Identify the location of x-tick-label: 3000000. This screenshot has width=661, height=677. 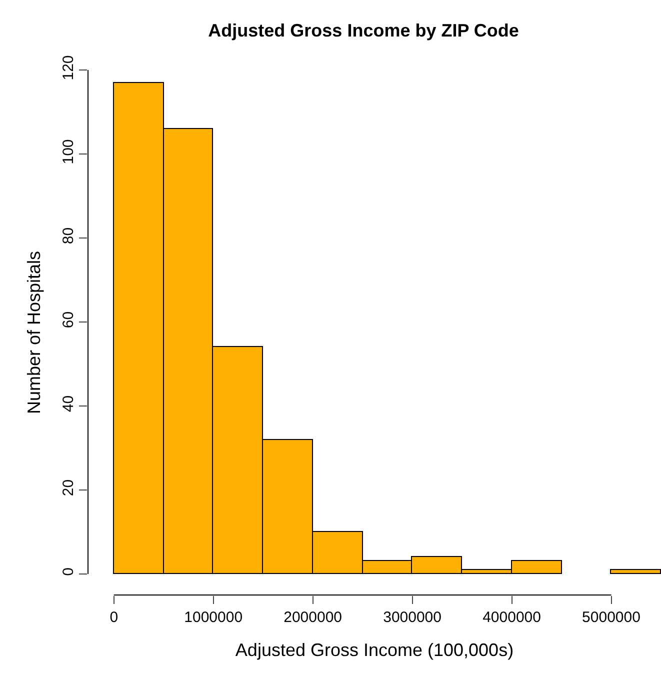
(412, 617).